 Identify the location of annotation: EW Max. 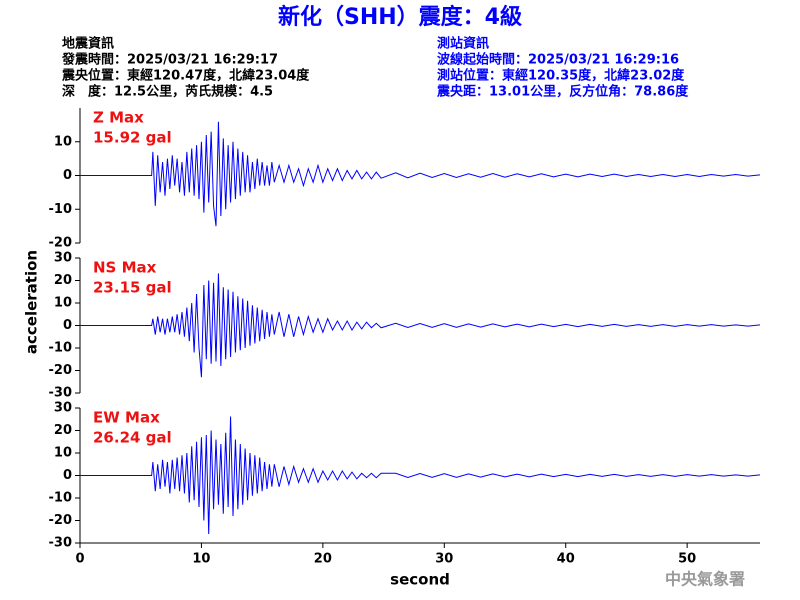
(126, 418).